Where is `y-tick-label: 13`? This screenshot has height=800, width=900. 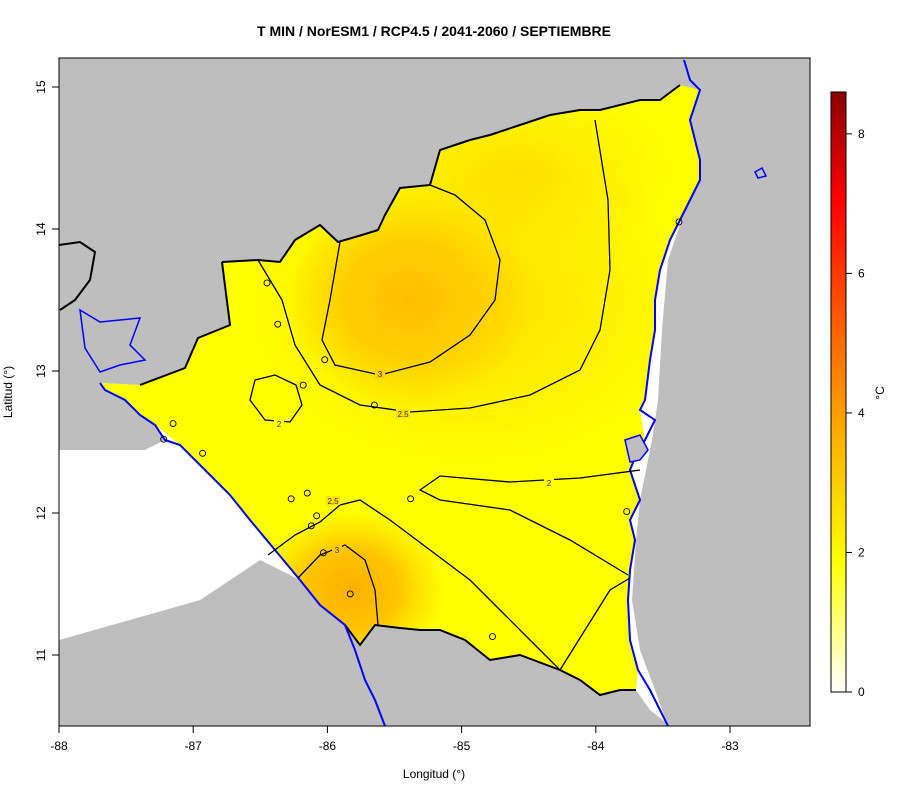
y-tick-label: 13 is located at coordinates (41, 371).